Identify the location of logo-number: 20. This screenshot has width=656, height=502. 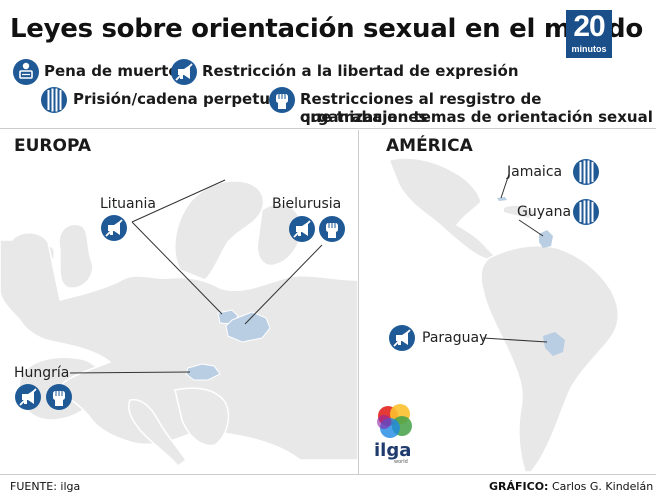
(589, 26).